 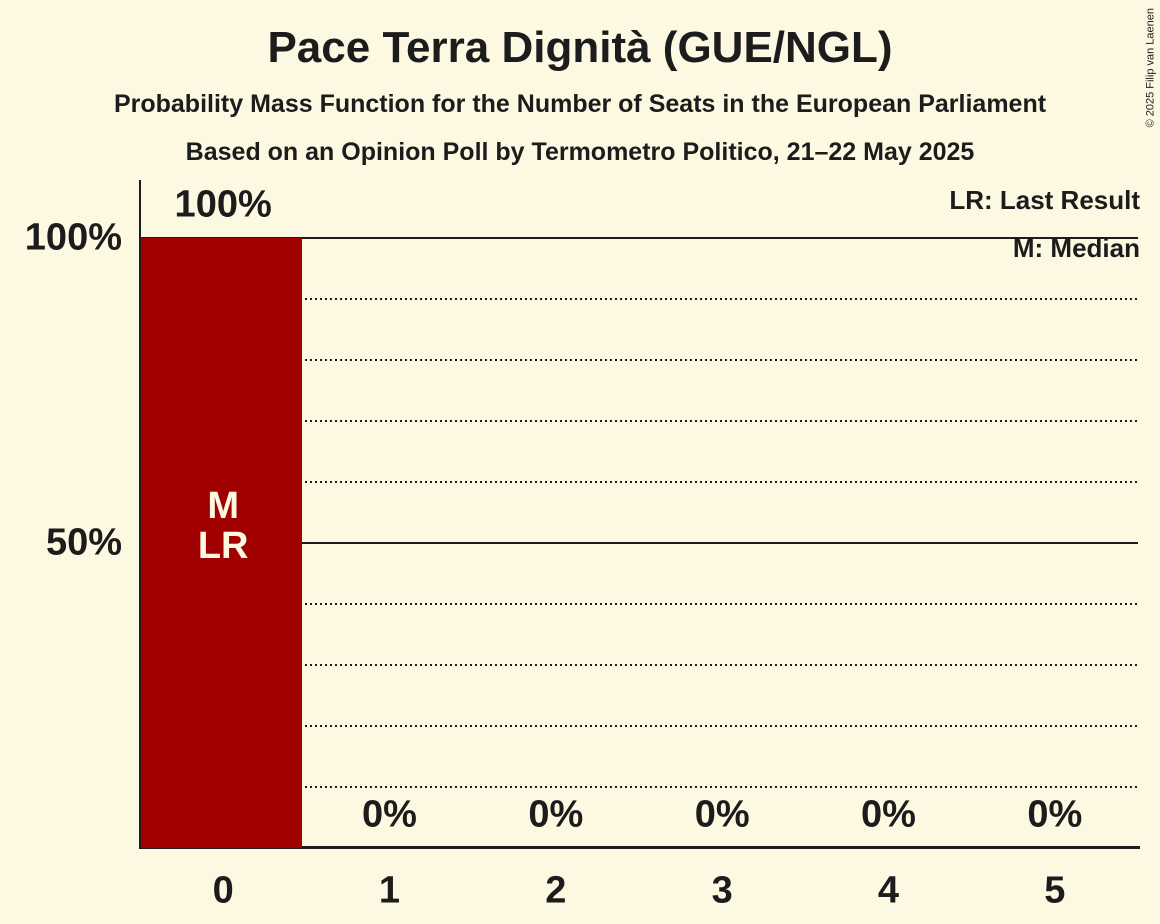 I want to click on bar-value-label: 100%, so click(x=223, y=204).